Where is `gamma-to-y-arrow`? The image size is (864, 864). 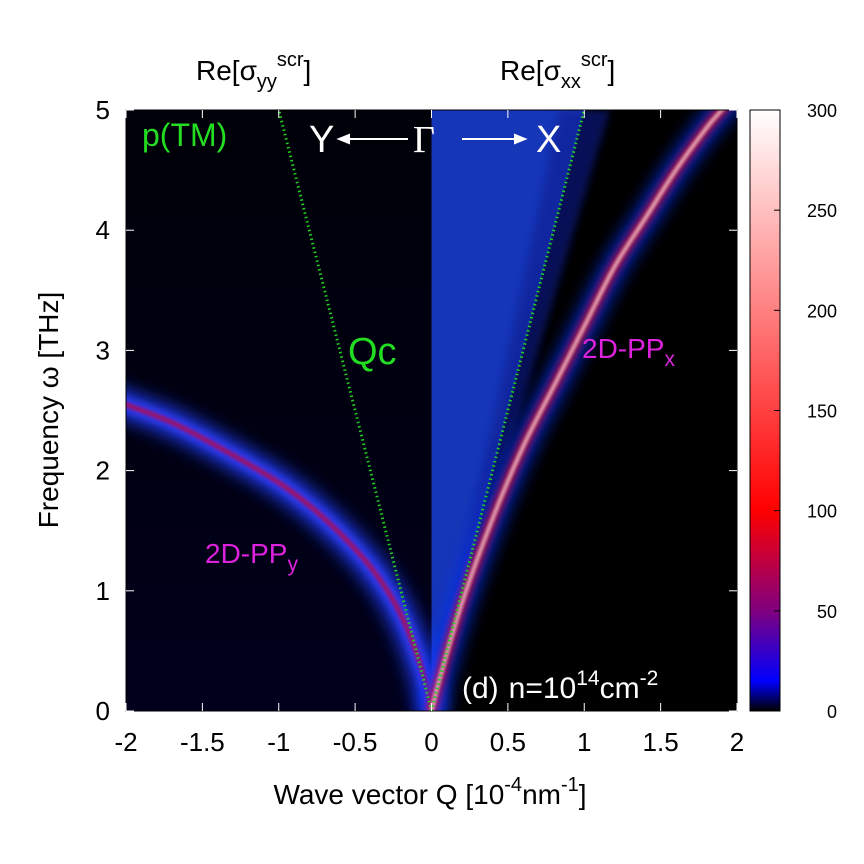
gamma-to-y-arrow is located at coordinates (372, 139).